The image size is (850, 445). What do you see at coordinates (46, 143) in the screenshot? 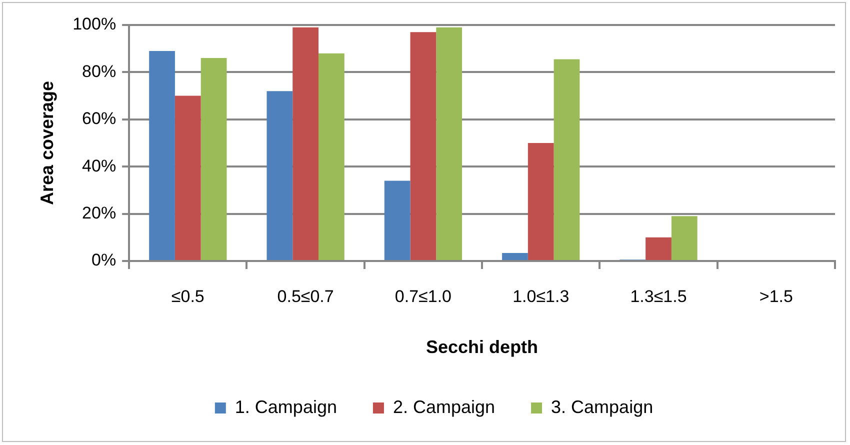
I see `y-axis-title: Area coverage` at bounding box center [46, 143].